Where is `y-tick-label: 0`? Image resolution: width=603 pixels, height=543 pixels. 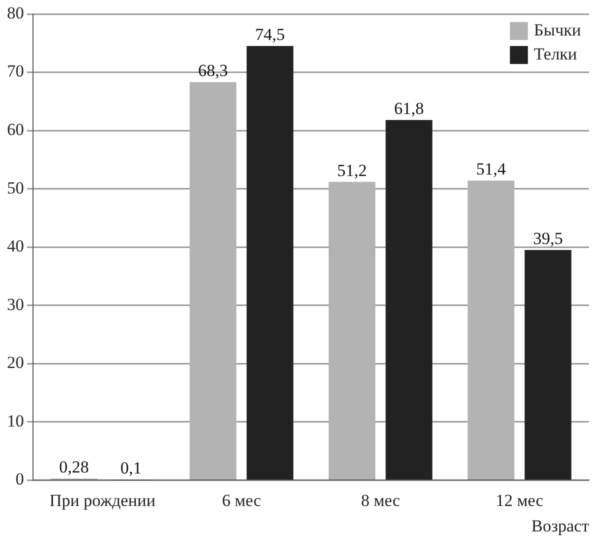
y-tick-label: 0 is located at coordinates (20, 479).